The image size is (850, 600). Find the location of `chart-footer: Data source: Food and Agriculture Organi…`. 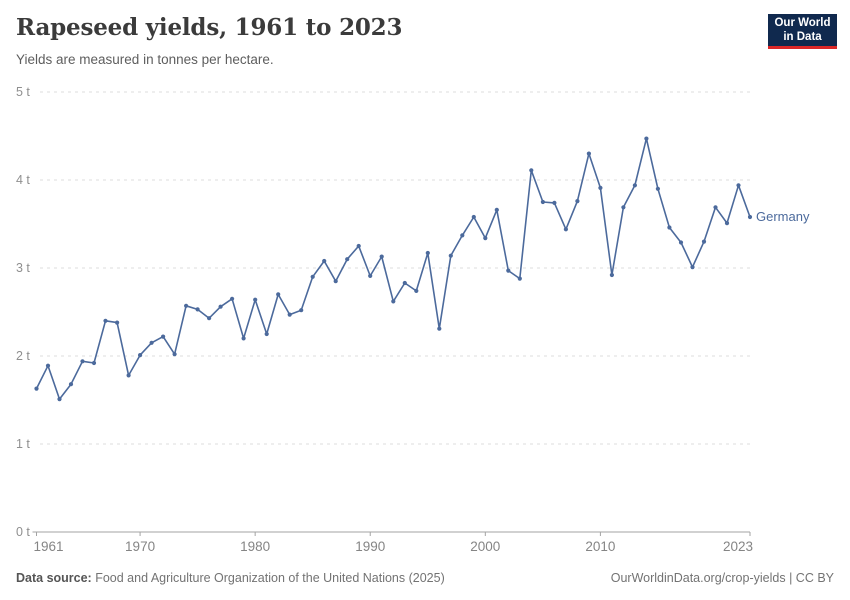

chart-footer: Data source: Food and Agriculture Organi… is located at coordinates (425, 578).